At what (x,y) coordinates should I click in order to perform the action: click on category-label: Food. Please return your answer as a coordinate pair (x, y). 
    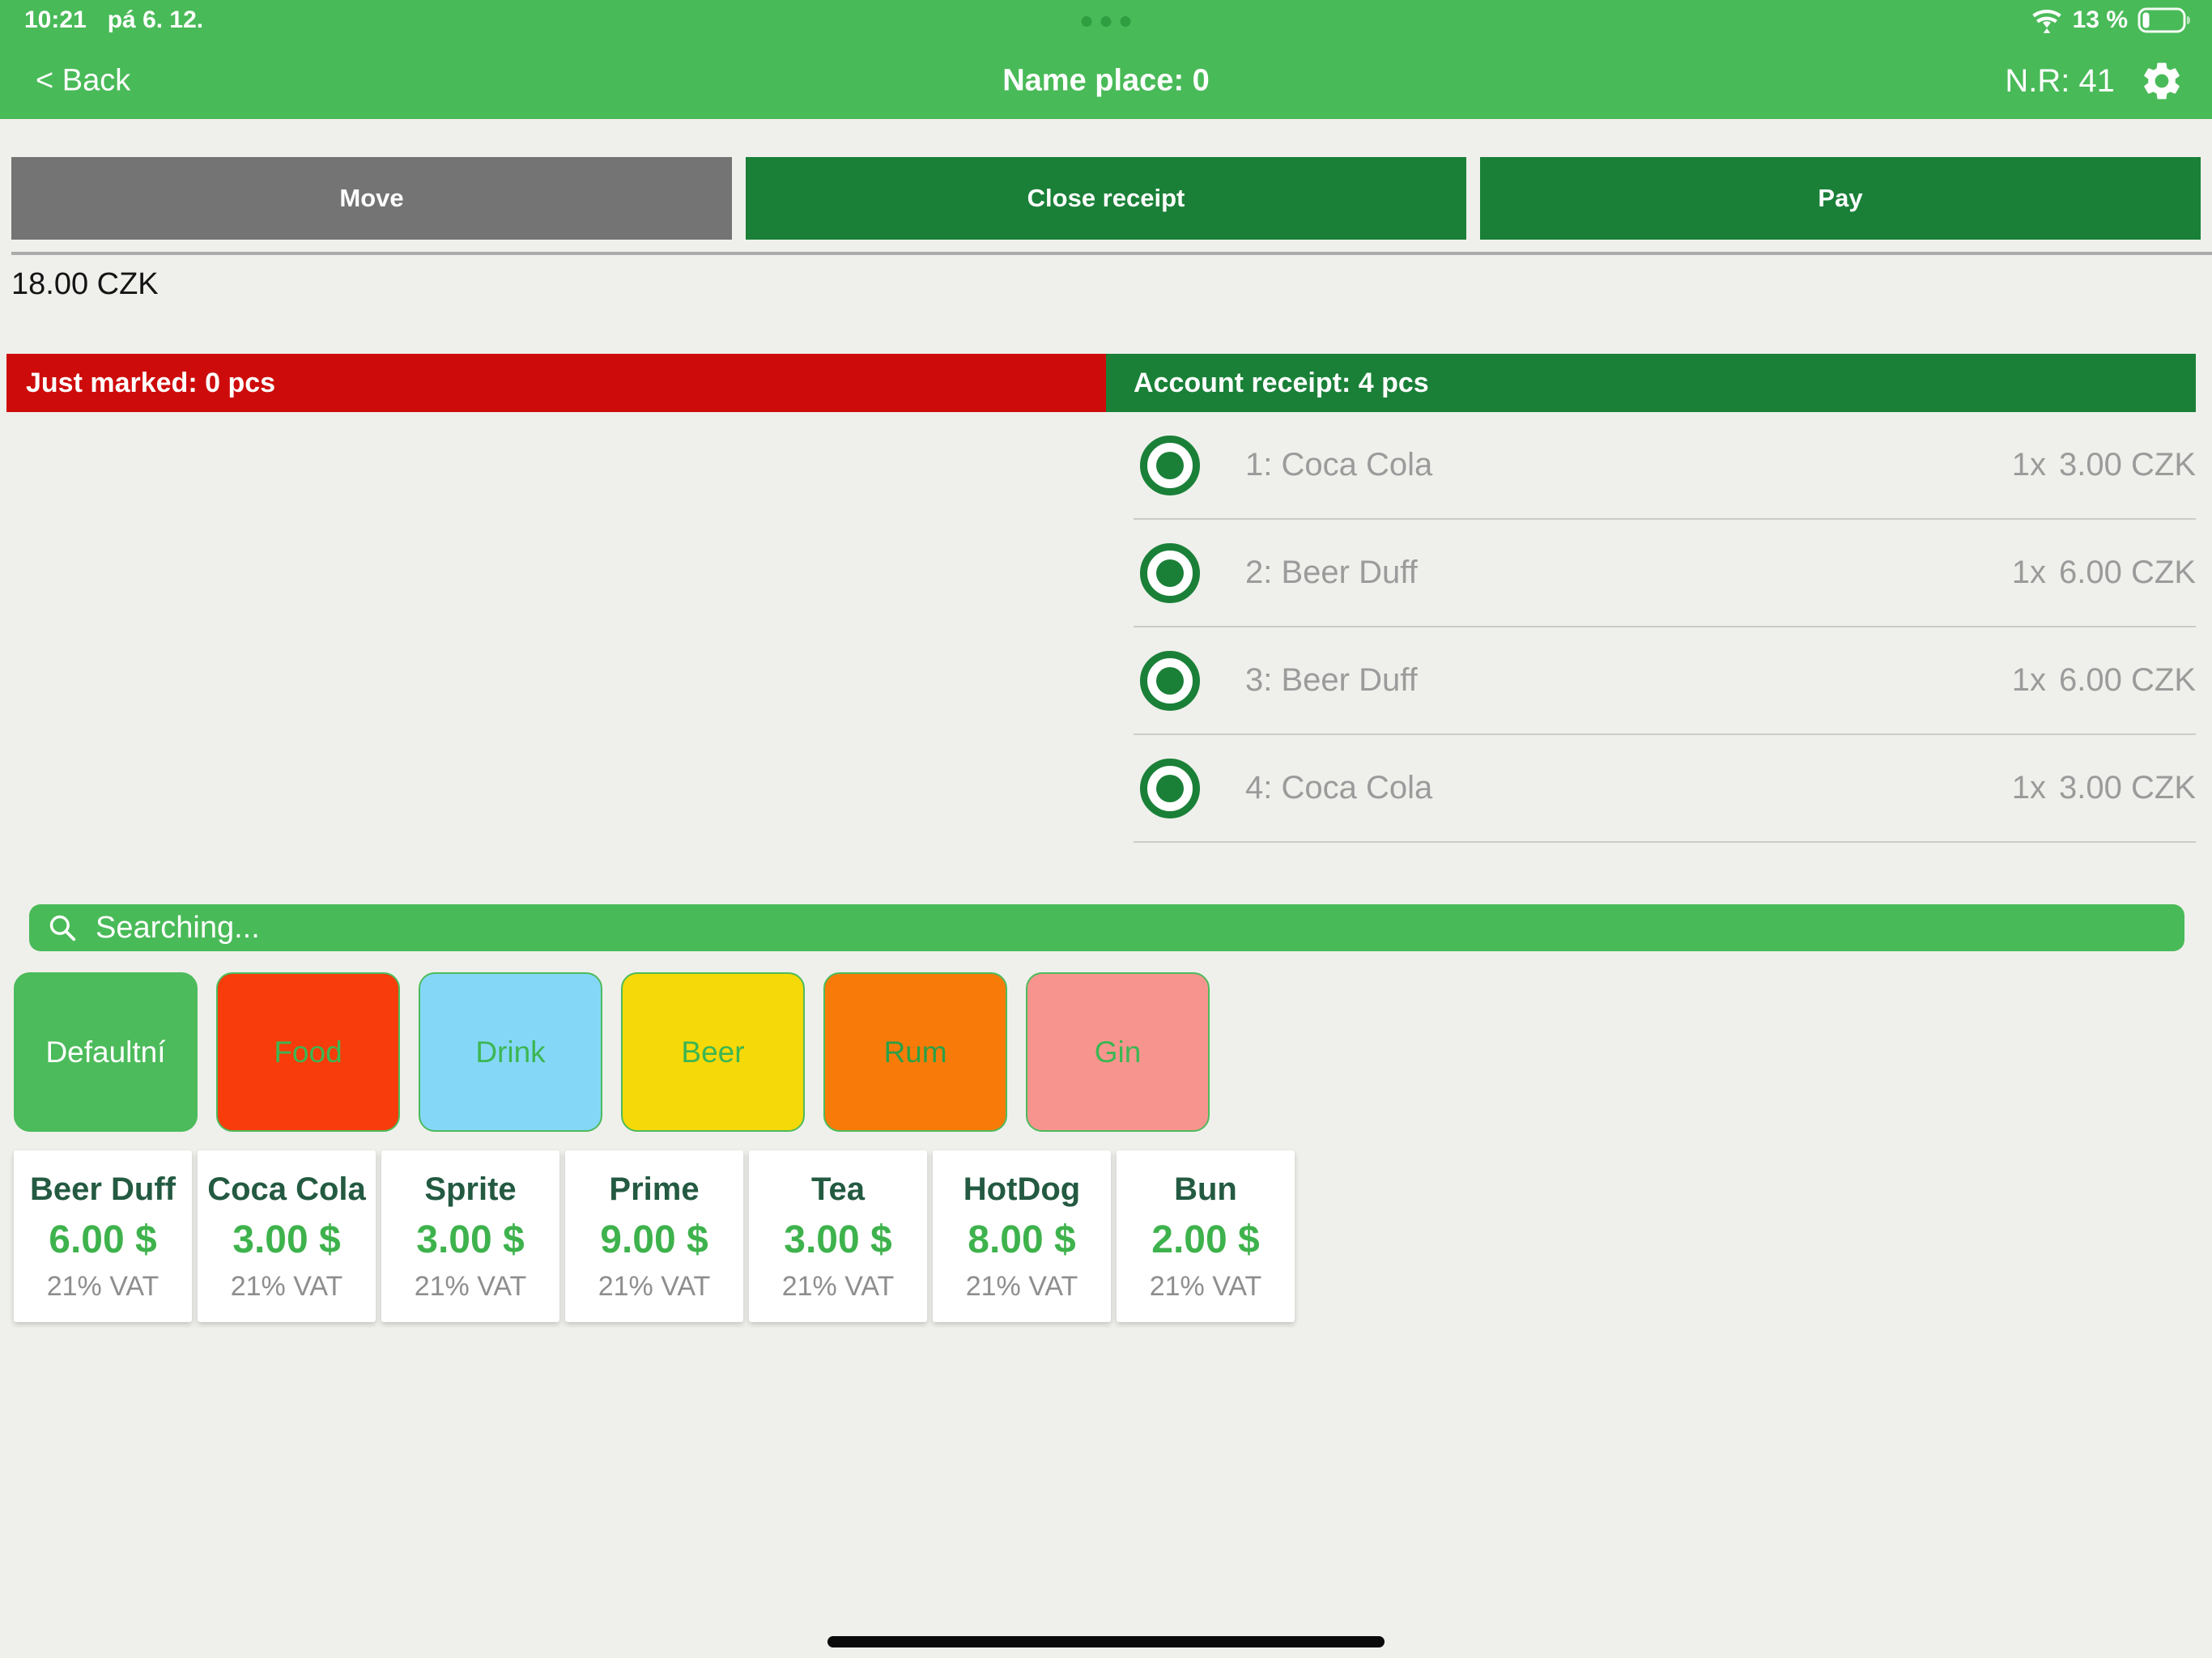
    Looking at the image, I should click on (308, 1052).